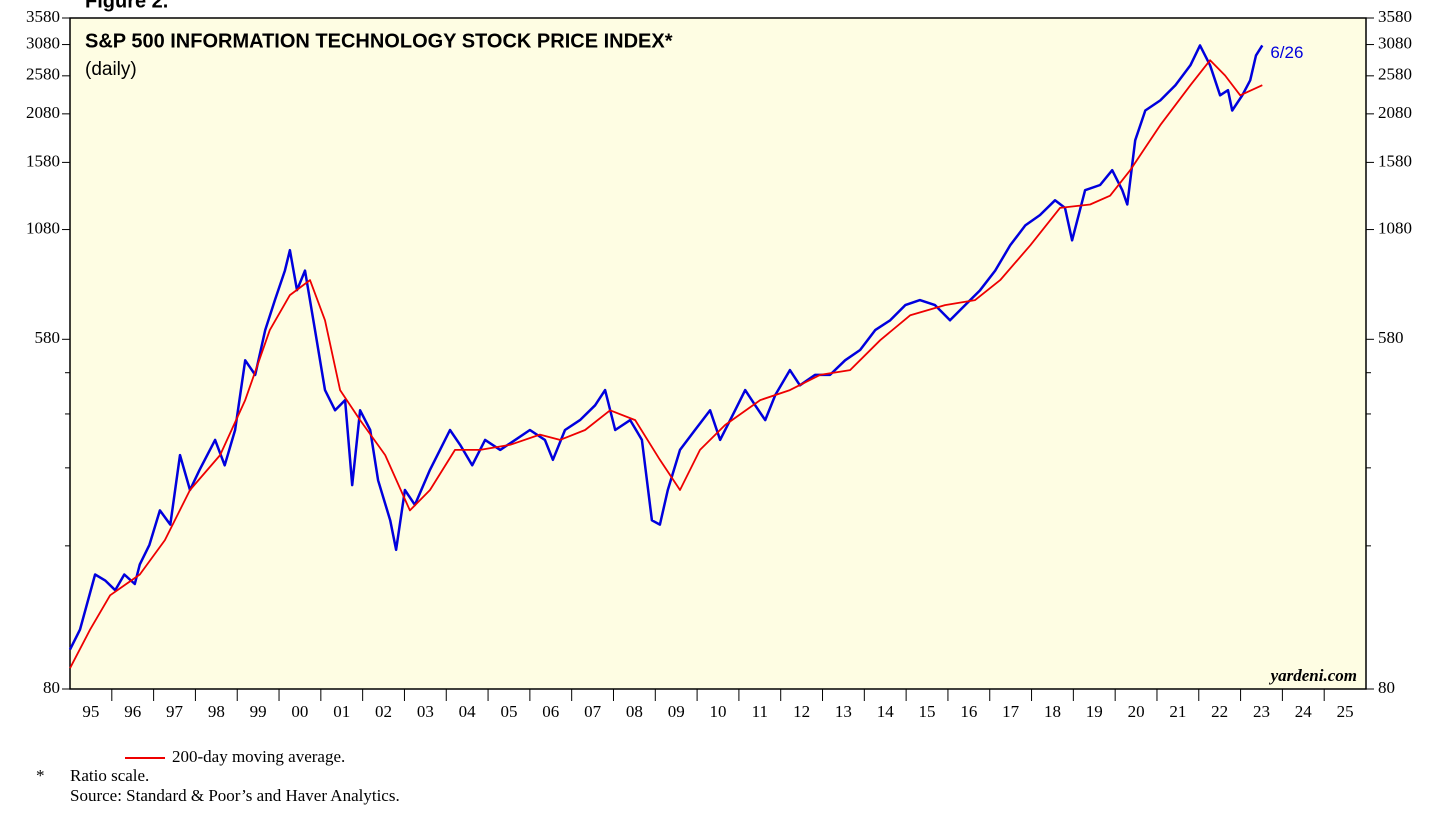  Describe the element at coordinates (886, 711) in the screenshot. I see `x-tick-label: 14` at that location.